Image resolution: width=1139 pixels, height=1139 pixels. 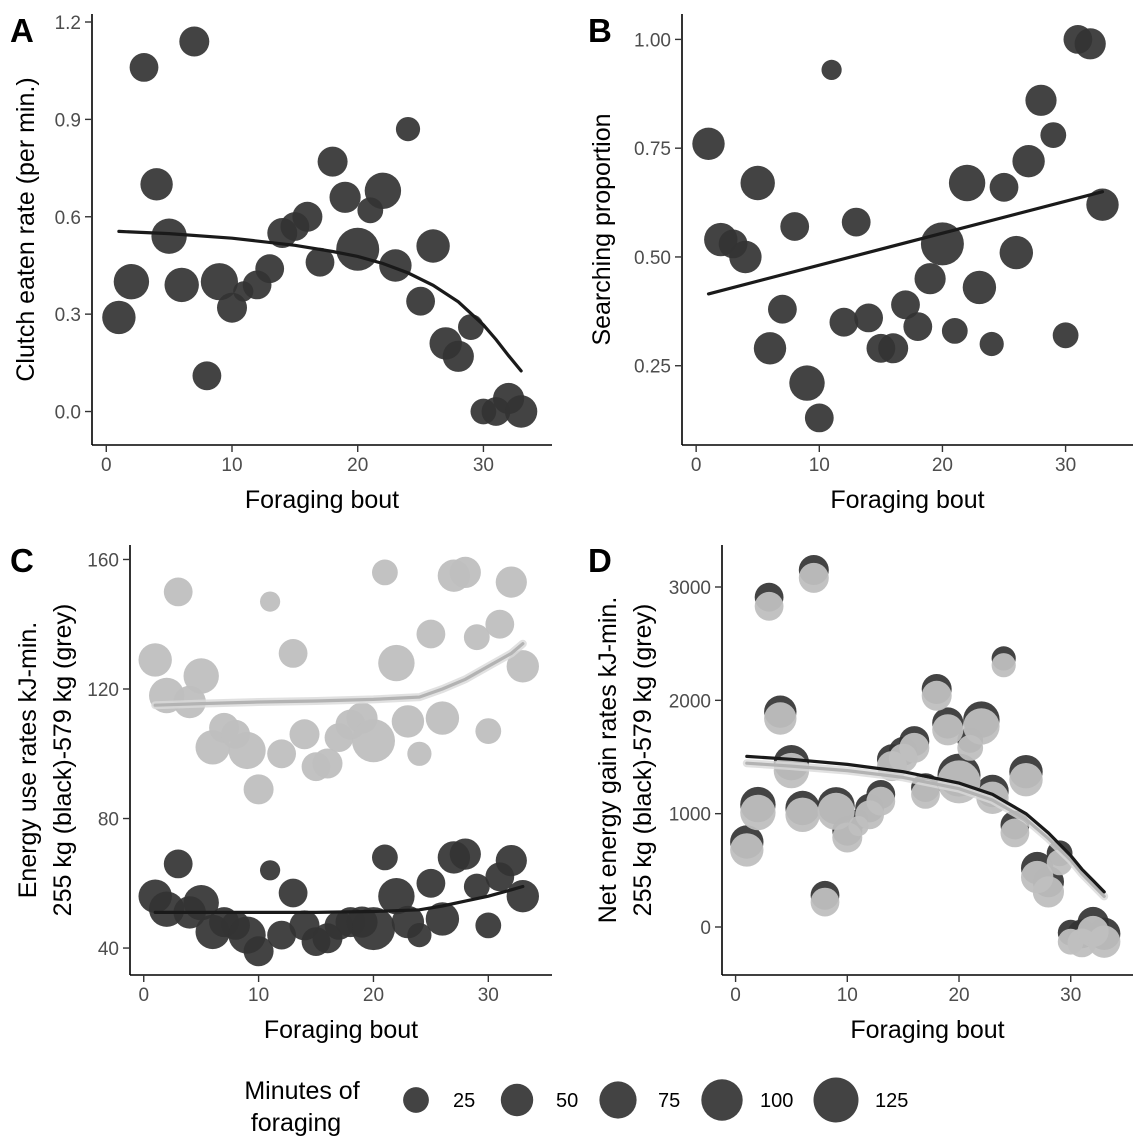 I want to click on legend-label: 25, so click(x=464, y=1101).